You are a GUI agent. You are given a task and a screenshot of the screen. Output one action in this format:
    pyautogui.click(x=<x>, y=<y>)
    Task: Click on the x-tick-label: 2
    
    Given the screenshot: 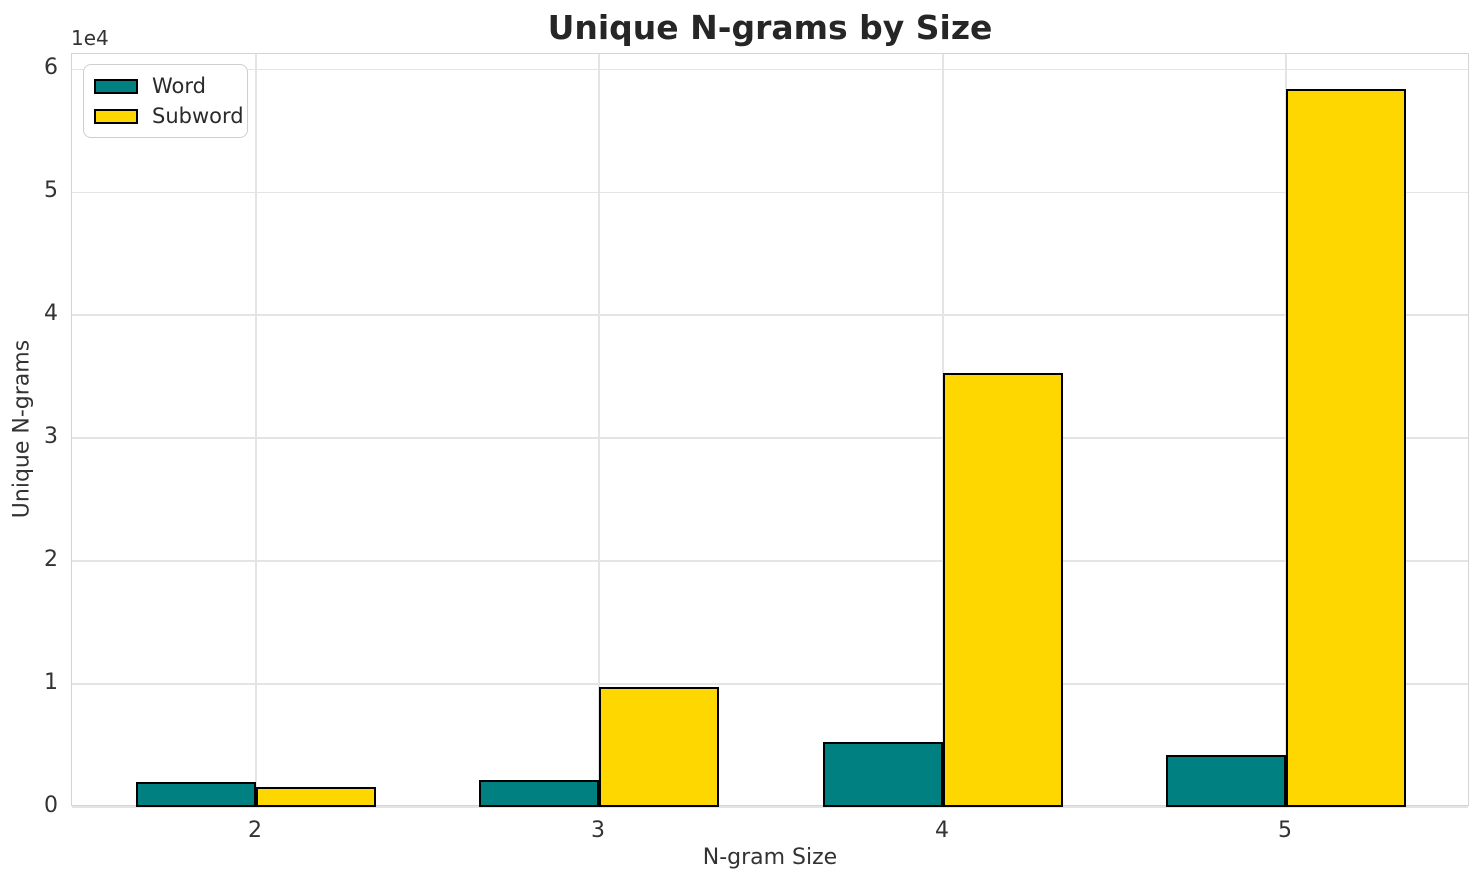 What is the action you would take?
    pyautogui.click(x=255, y=830)
    